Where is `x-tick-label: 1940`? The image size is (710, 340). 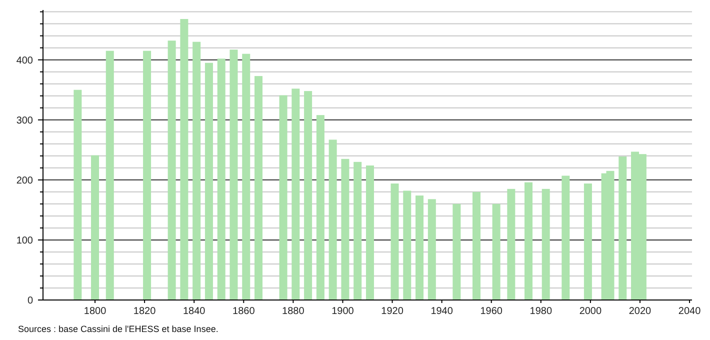
x-tick-label: 1940 is located at coordinates (442, 311).